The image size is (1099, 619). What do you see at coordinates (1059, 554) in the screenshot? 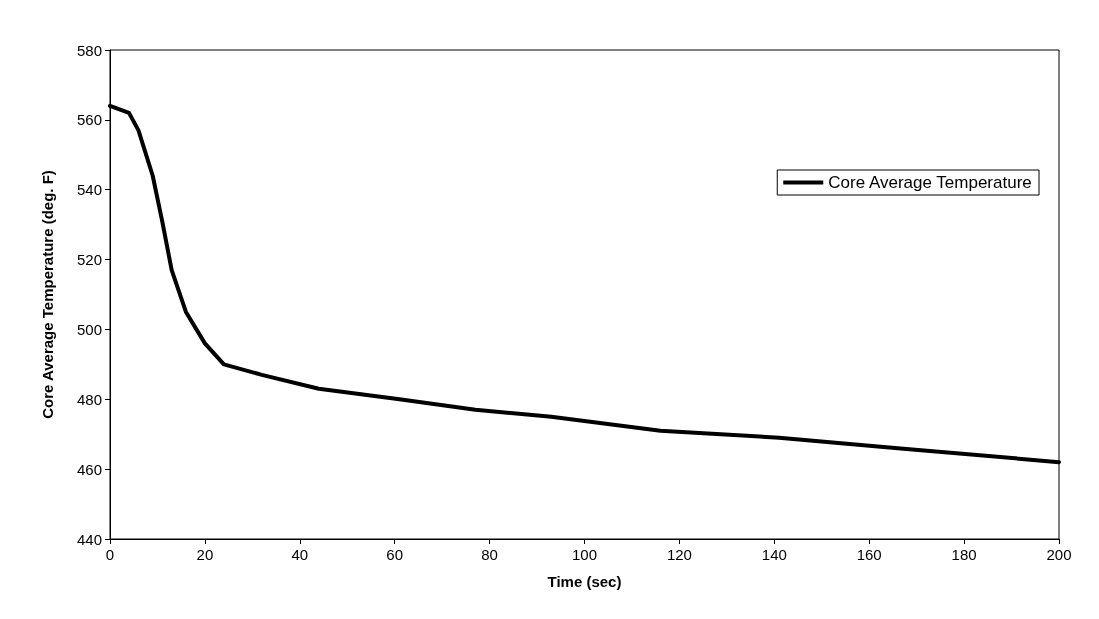
I see `x-tick-label: 200` at bounding box center [1059, 554].